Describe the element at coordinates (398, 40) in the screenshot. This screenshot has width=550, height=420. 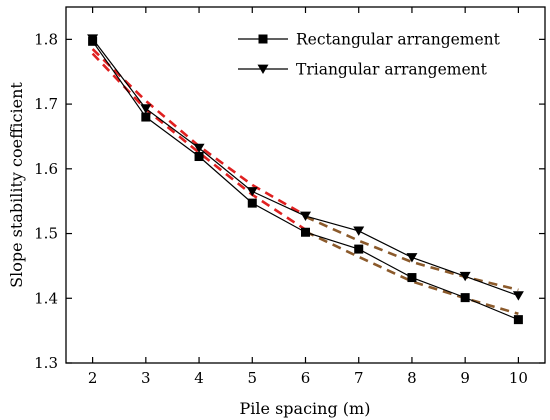
I see `legend-label: Rectangular arrangement` at that location.